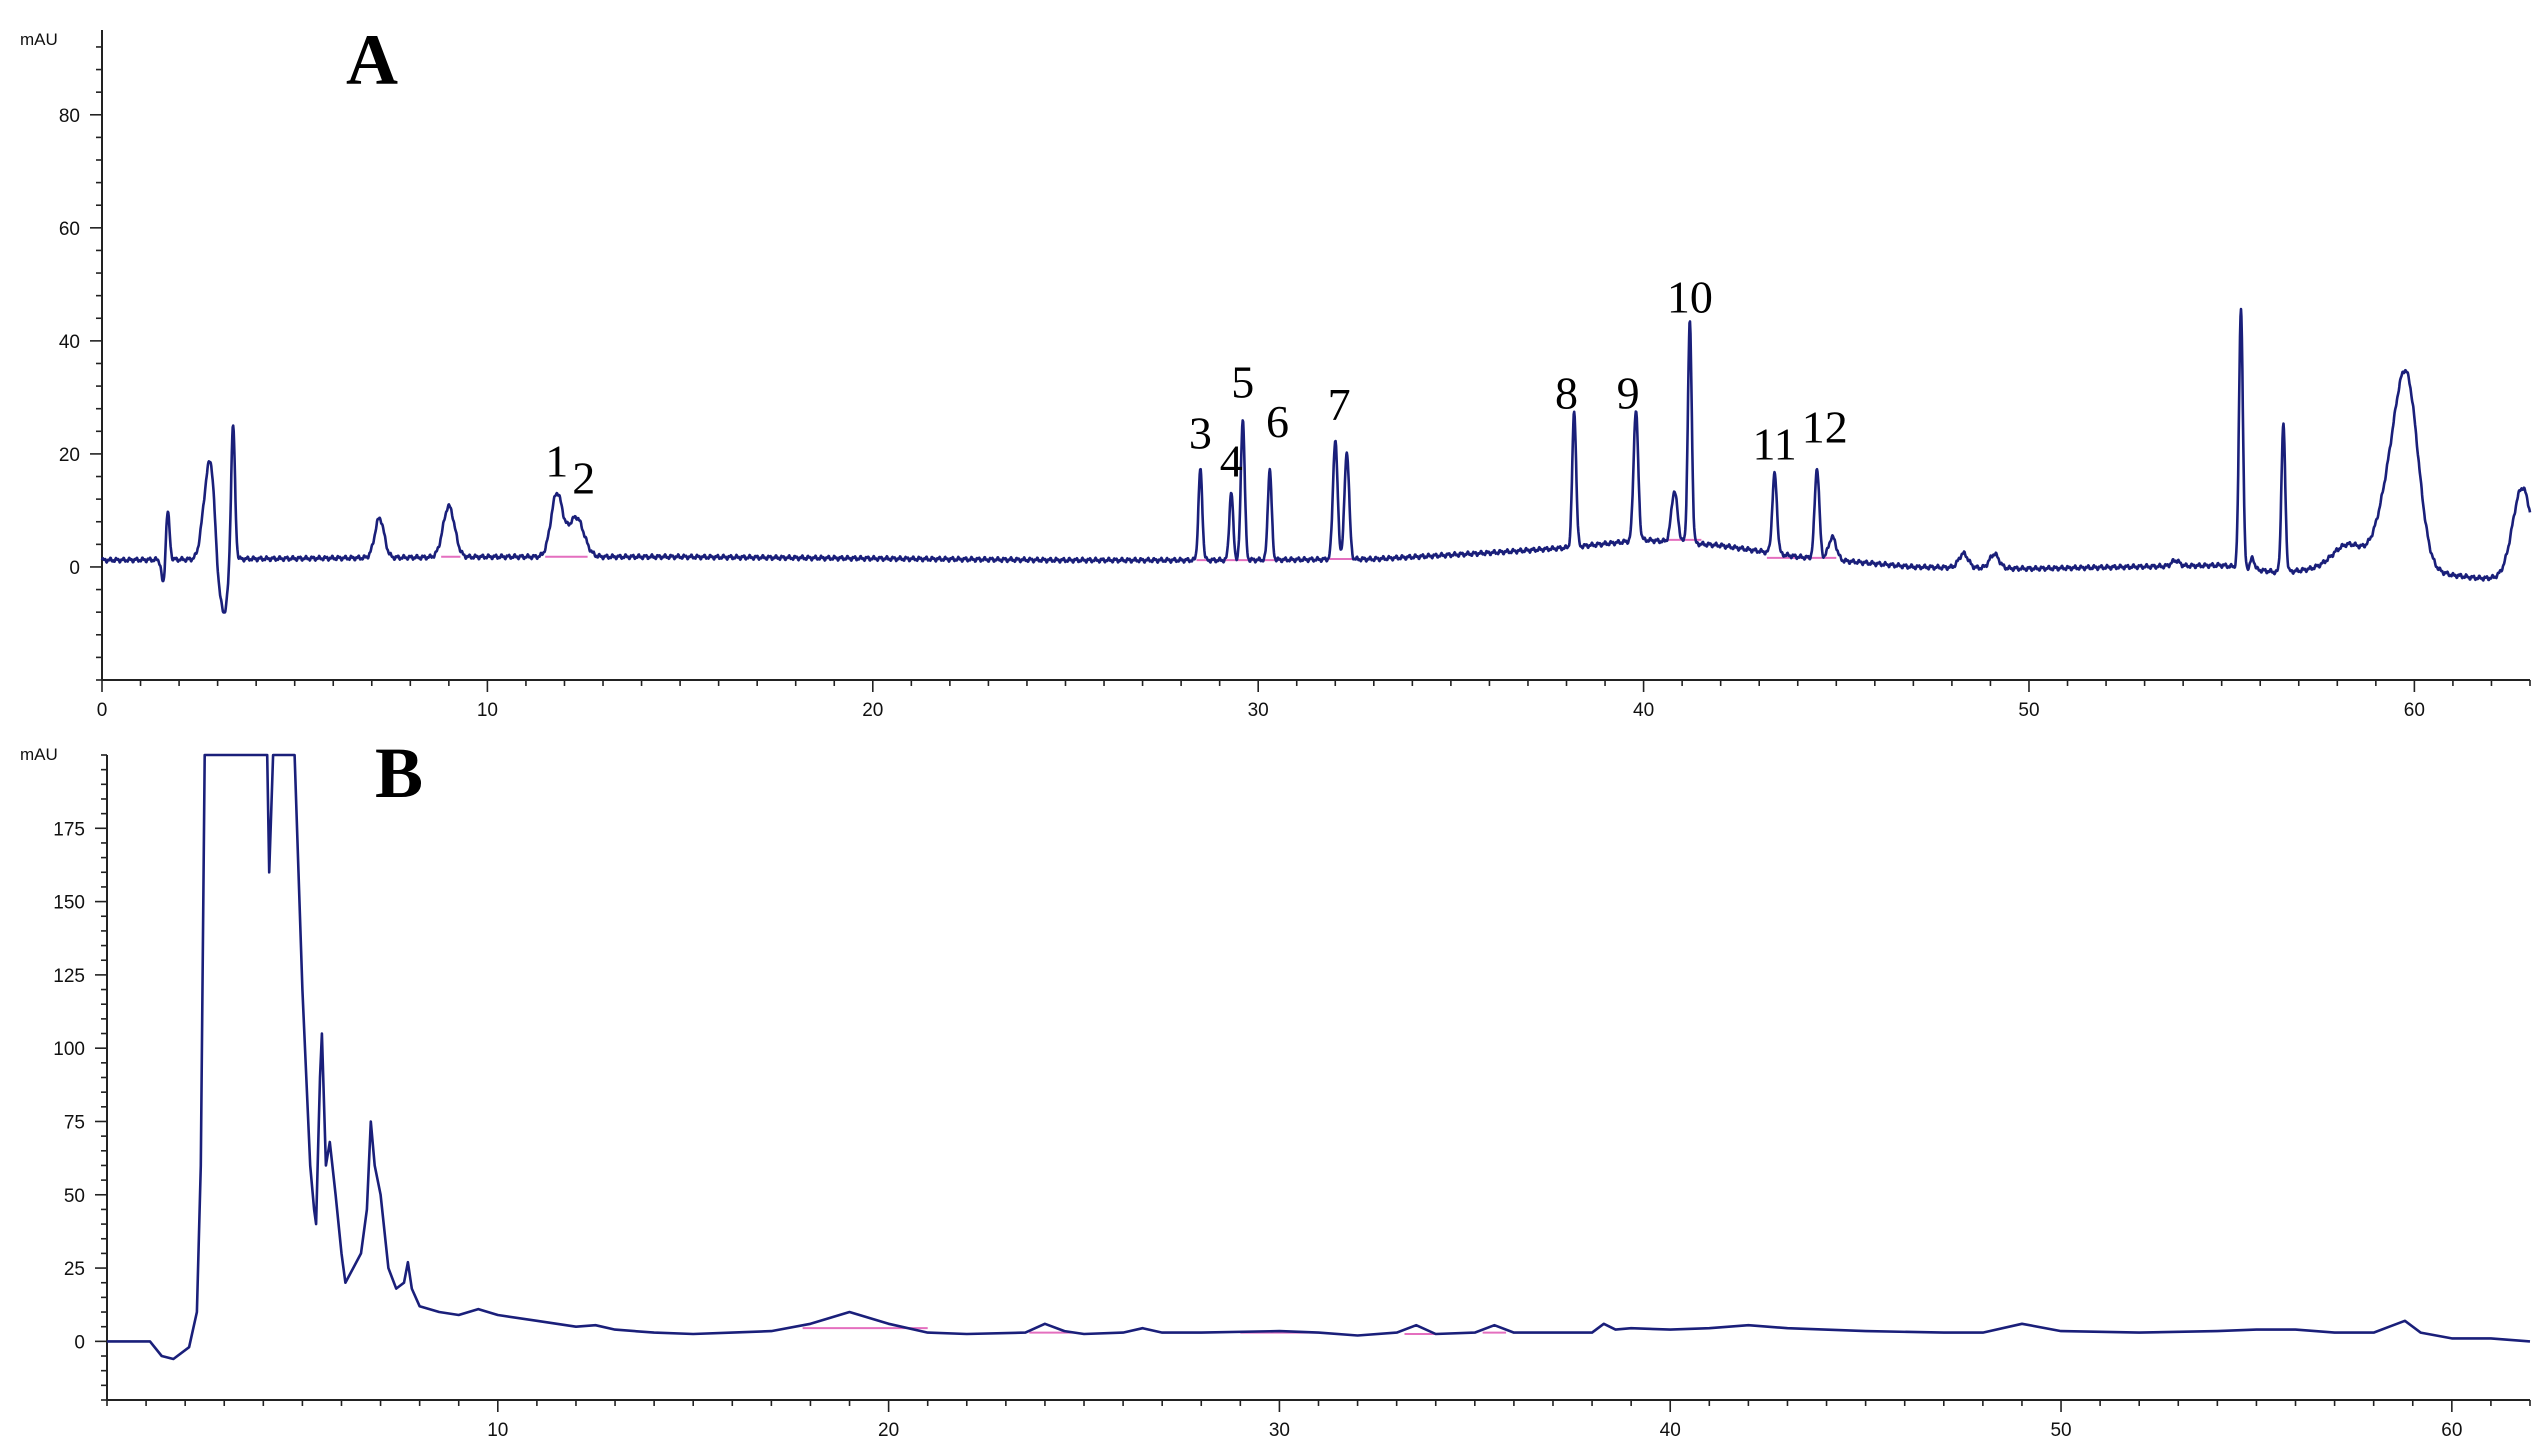  What do you see at coordinates (1566, 393) in the screenshot?
I see `peak-label: 8` at bounding box center [1566, 393].